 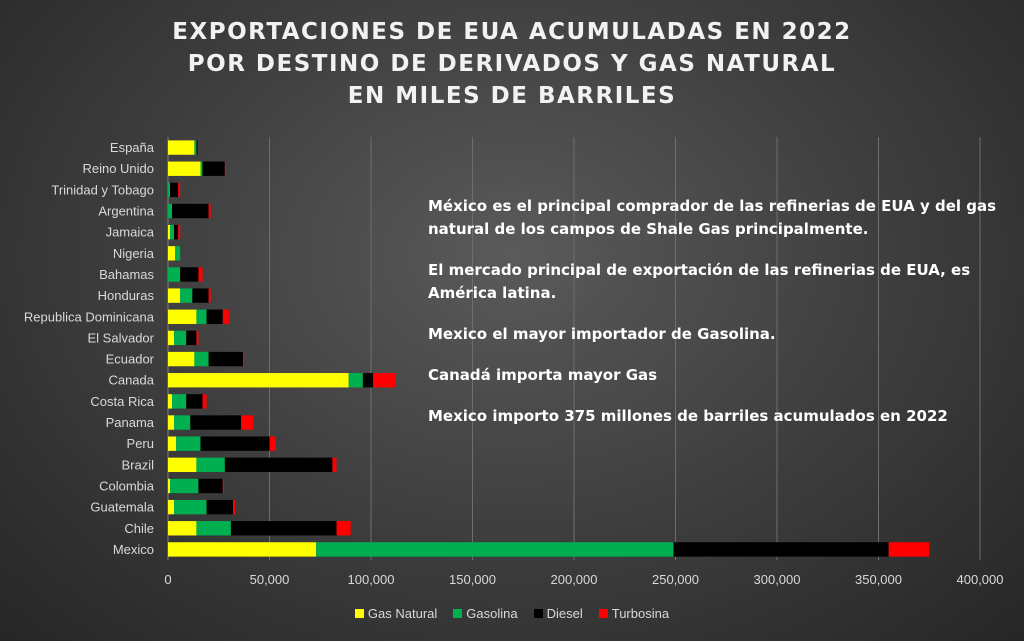 I want to click on category-label: Honduras, so click(x=126, y=295).